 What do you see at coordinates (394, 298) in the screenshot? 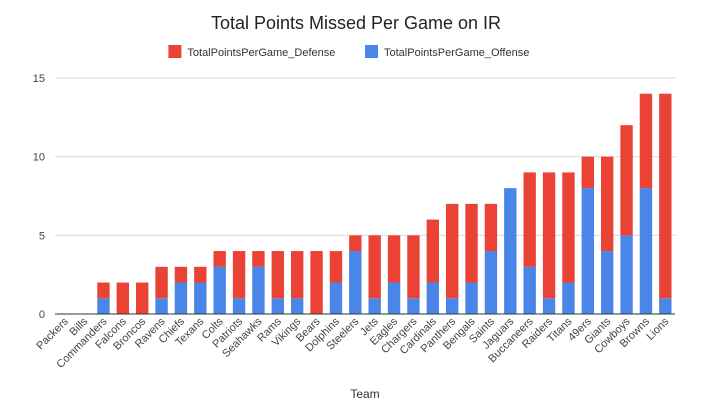
I see `bar-offense-eagles` at bounding box center [394, 298].